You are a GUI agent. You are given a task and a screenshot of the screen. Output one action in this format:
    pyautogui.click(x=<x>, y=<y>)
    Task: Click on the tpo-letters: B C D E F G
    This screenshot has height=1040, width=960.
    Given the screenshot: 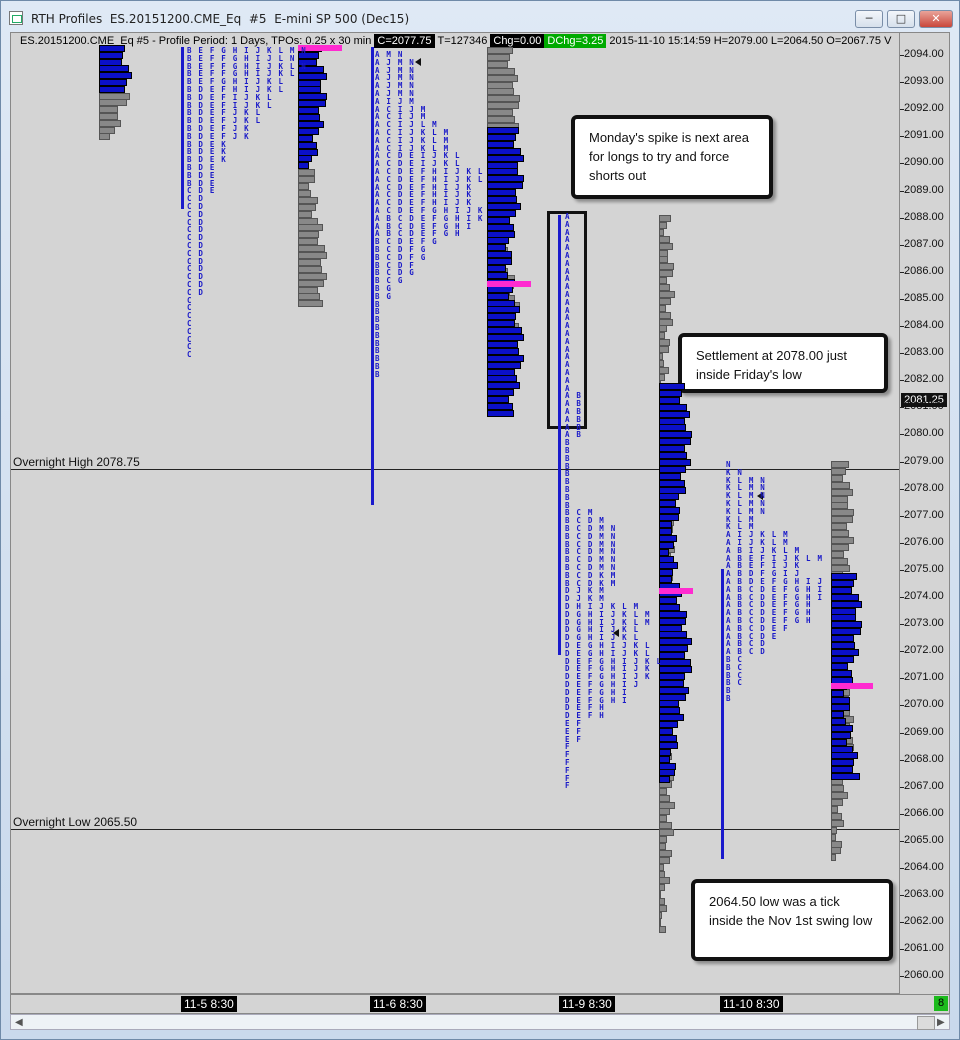 What is the action you would take?
    pyautogui.click(x=406, y=242)
    